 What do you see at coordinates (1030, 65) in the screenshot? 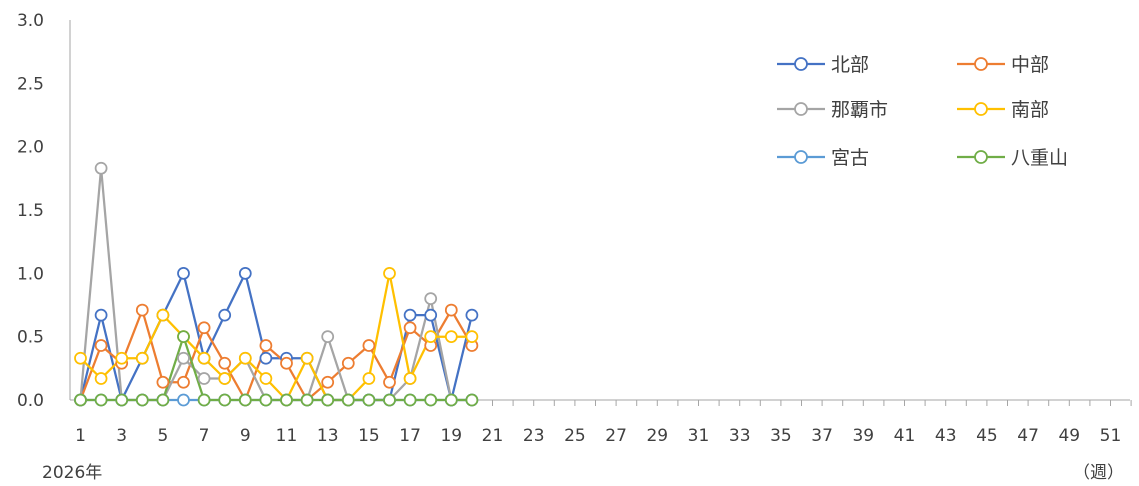
I see `legend-label: 中部` at bounding box center [1030, 65].